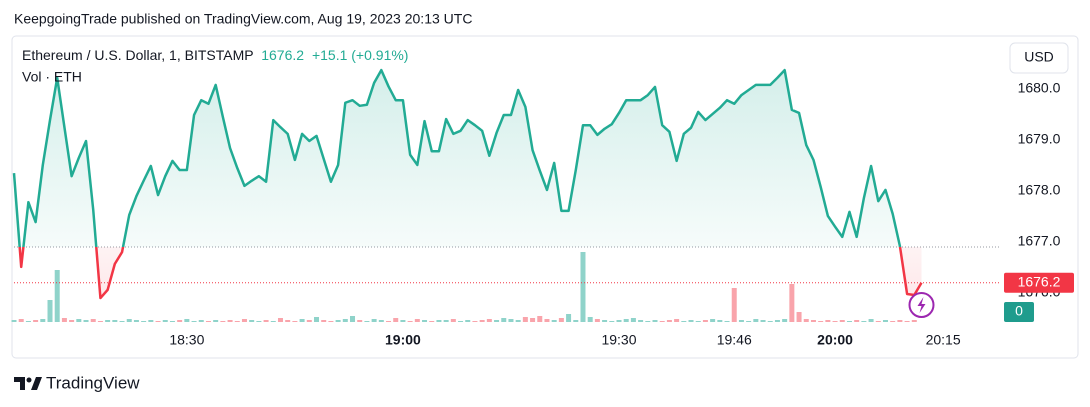  Describe the element at coordinates (186, 340) in the screenshot. I see `x-tick-label: 18:30` at that location.